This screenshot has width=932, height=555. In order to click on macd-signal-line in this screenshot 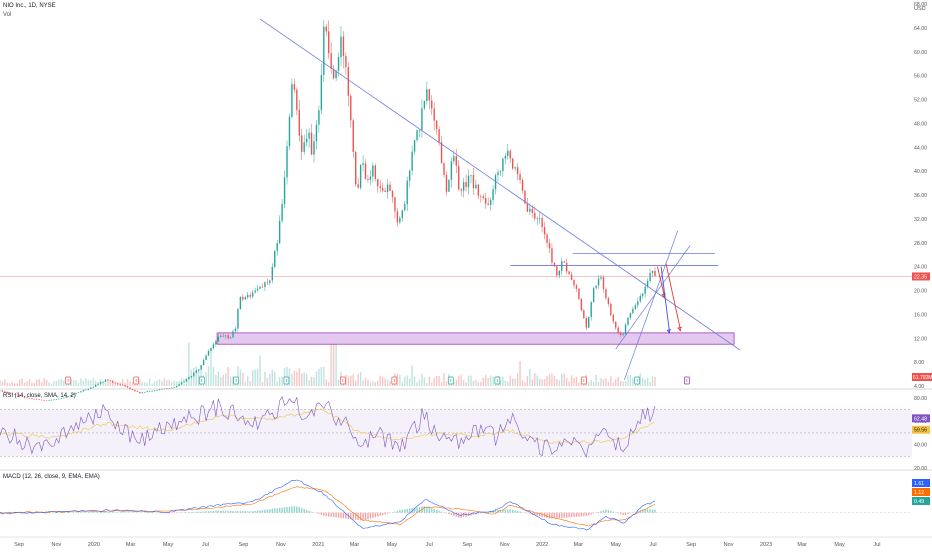, I will do `click(327, 506)`.